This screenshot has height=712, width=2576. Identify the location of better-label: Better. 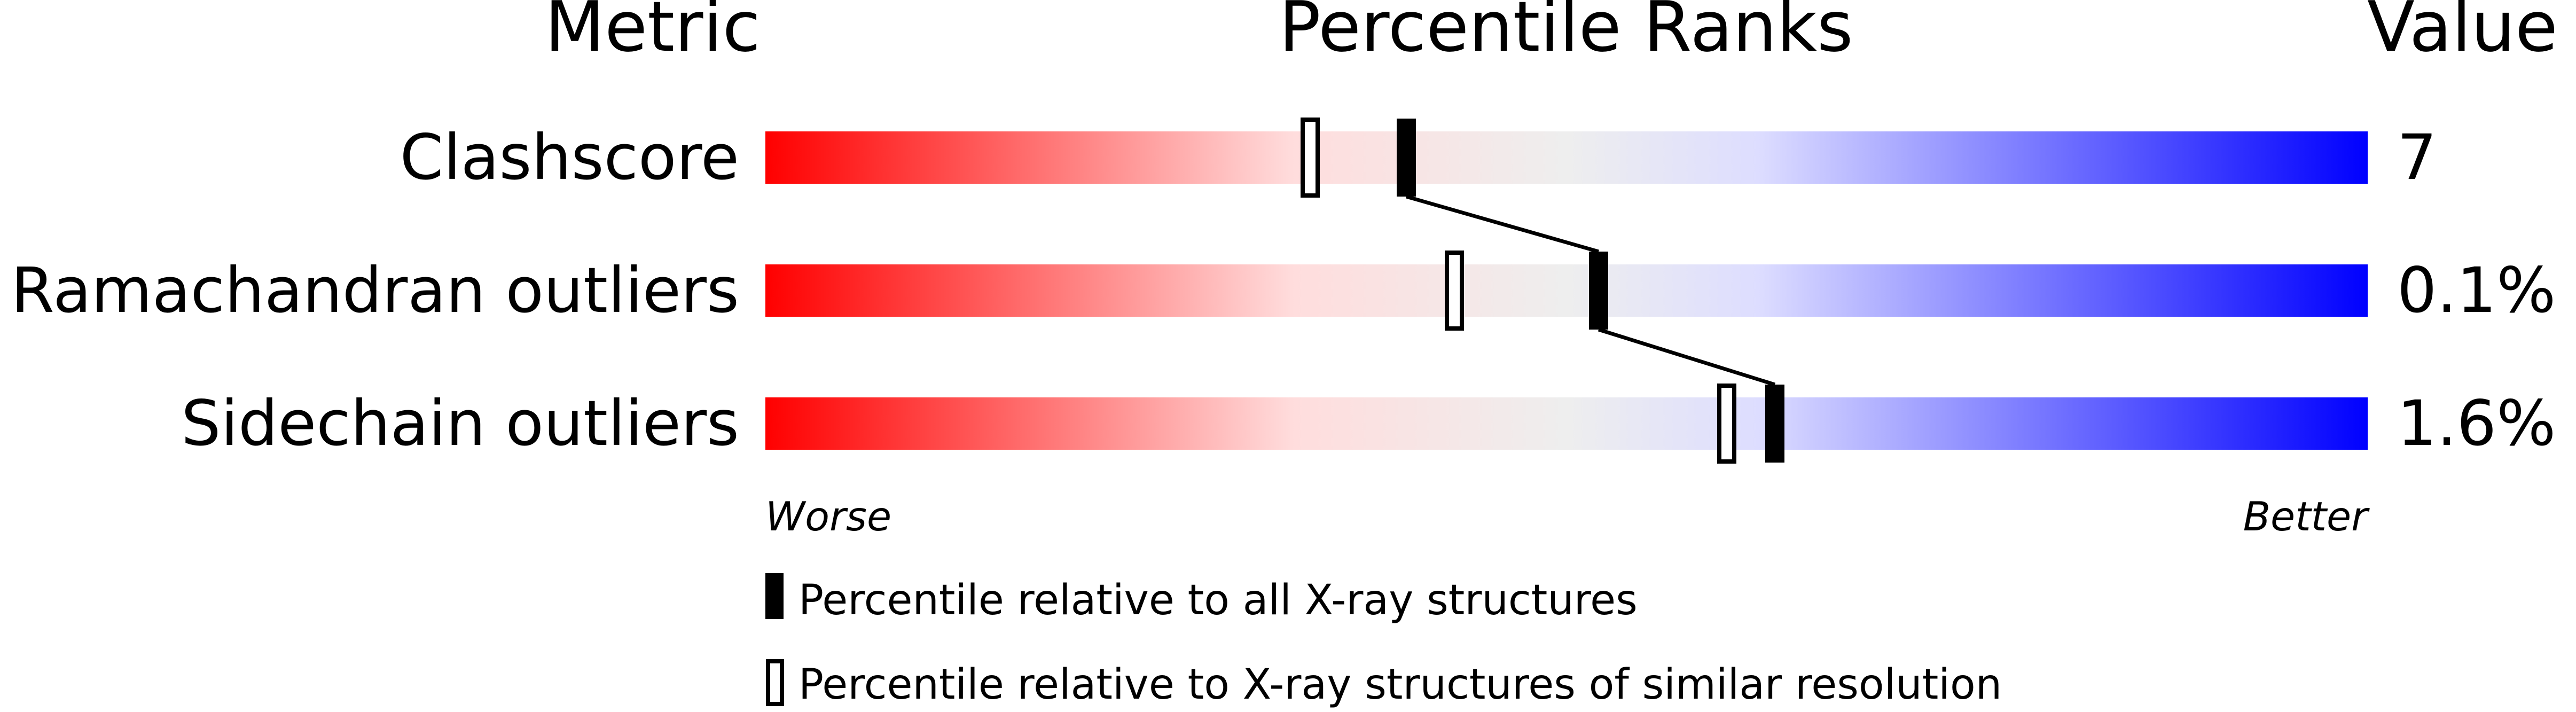
(2306, 516).